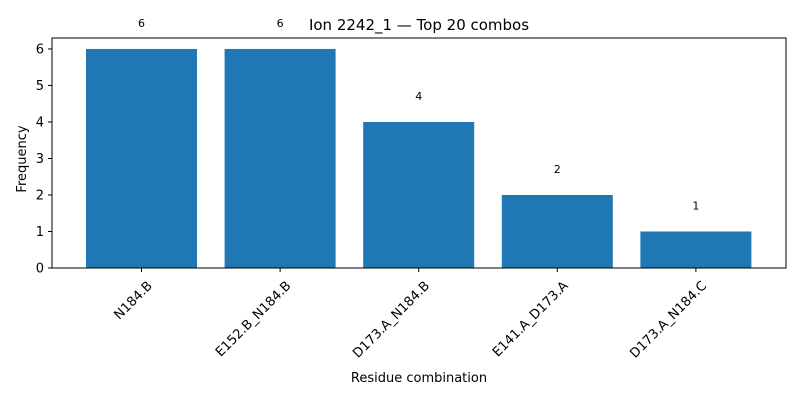  I want to click on x-tick-label: D173.A_N184.C, so click(668, 320).